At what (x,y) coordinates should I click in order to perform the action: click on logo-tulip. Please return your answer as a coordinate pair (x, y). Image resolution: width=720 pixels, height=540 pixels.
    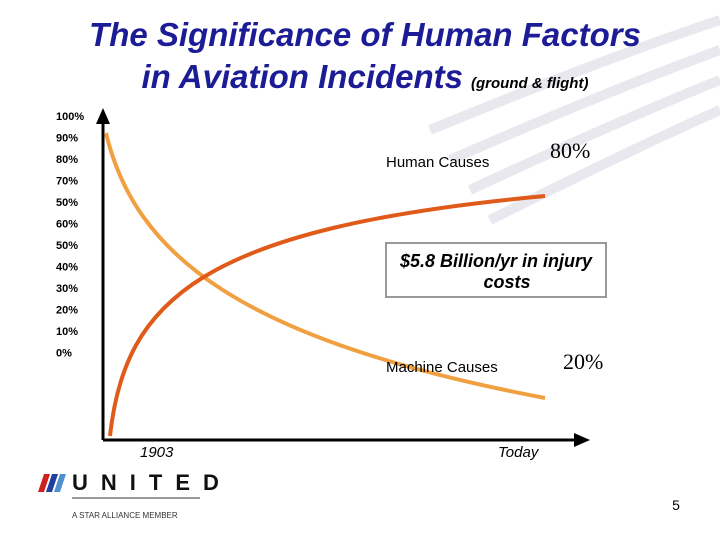
    Looking at the image, I should click on (52, 483).